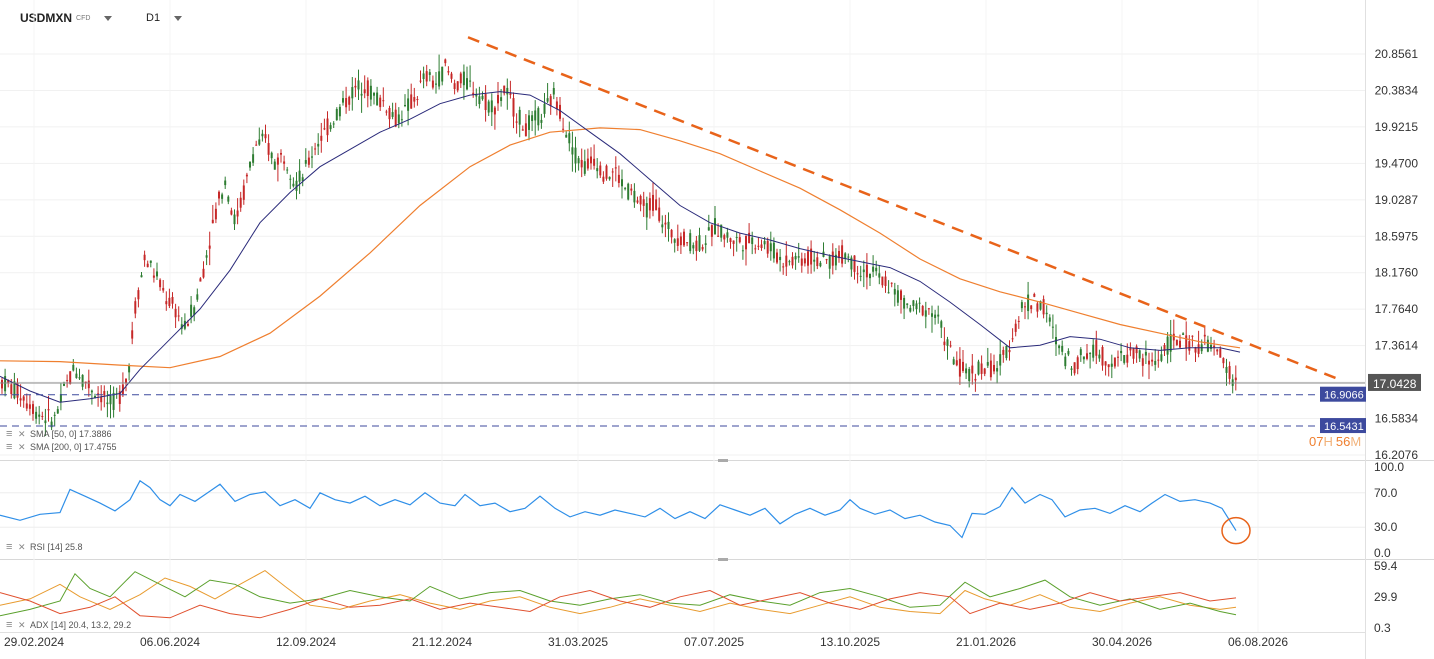  I want to click on date-tick-label: 29.02.2024, so click(34, 642).